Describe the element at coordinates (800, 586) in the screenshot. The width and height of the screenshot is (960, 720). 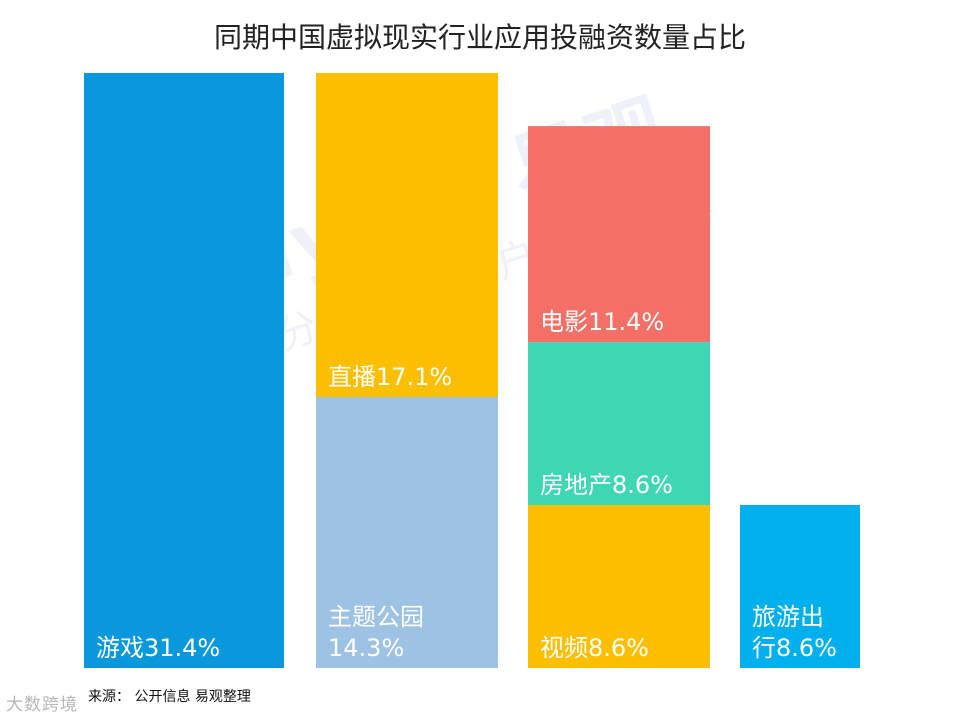
I see `bar-segment-旅游出行` at that location.